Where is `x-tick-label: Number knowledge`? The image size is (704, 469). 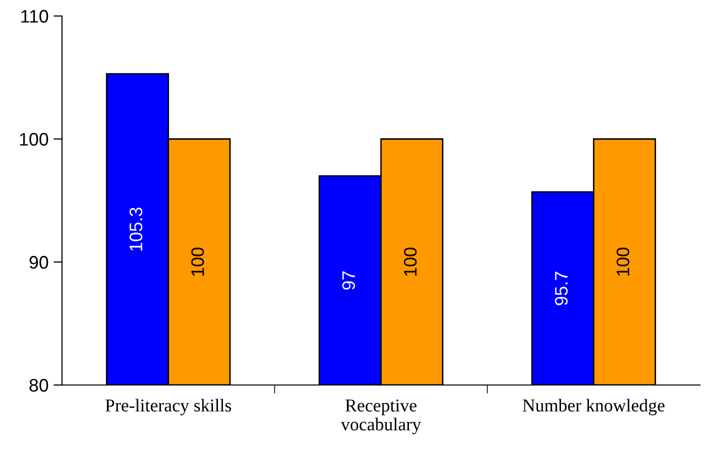
x-tick-label: Number knowledge is located at coordinates (593, 407).